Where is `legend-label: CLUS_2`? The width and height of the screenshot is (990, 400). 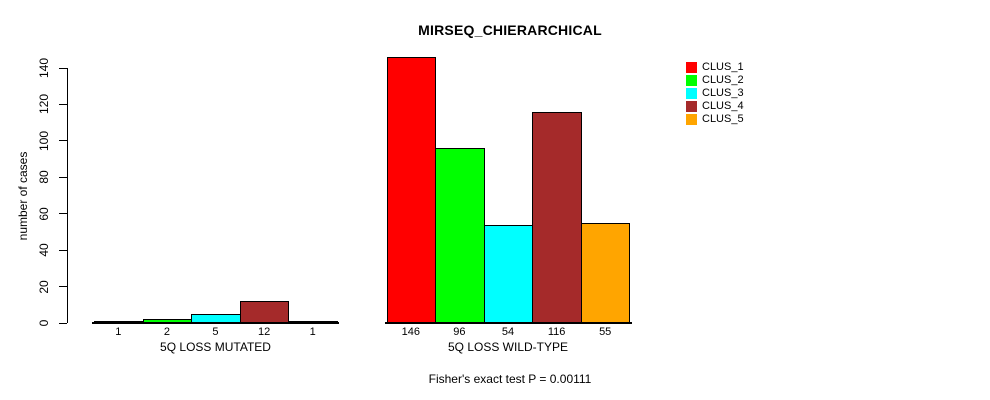 legend-label: CLUS_2 is located at coordinates (723, 80).